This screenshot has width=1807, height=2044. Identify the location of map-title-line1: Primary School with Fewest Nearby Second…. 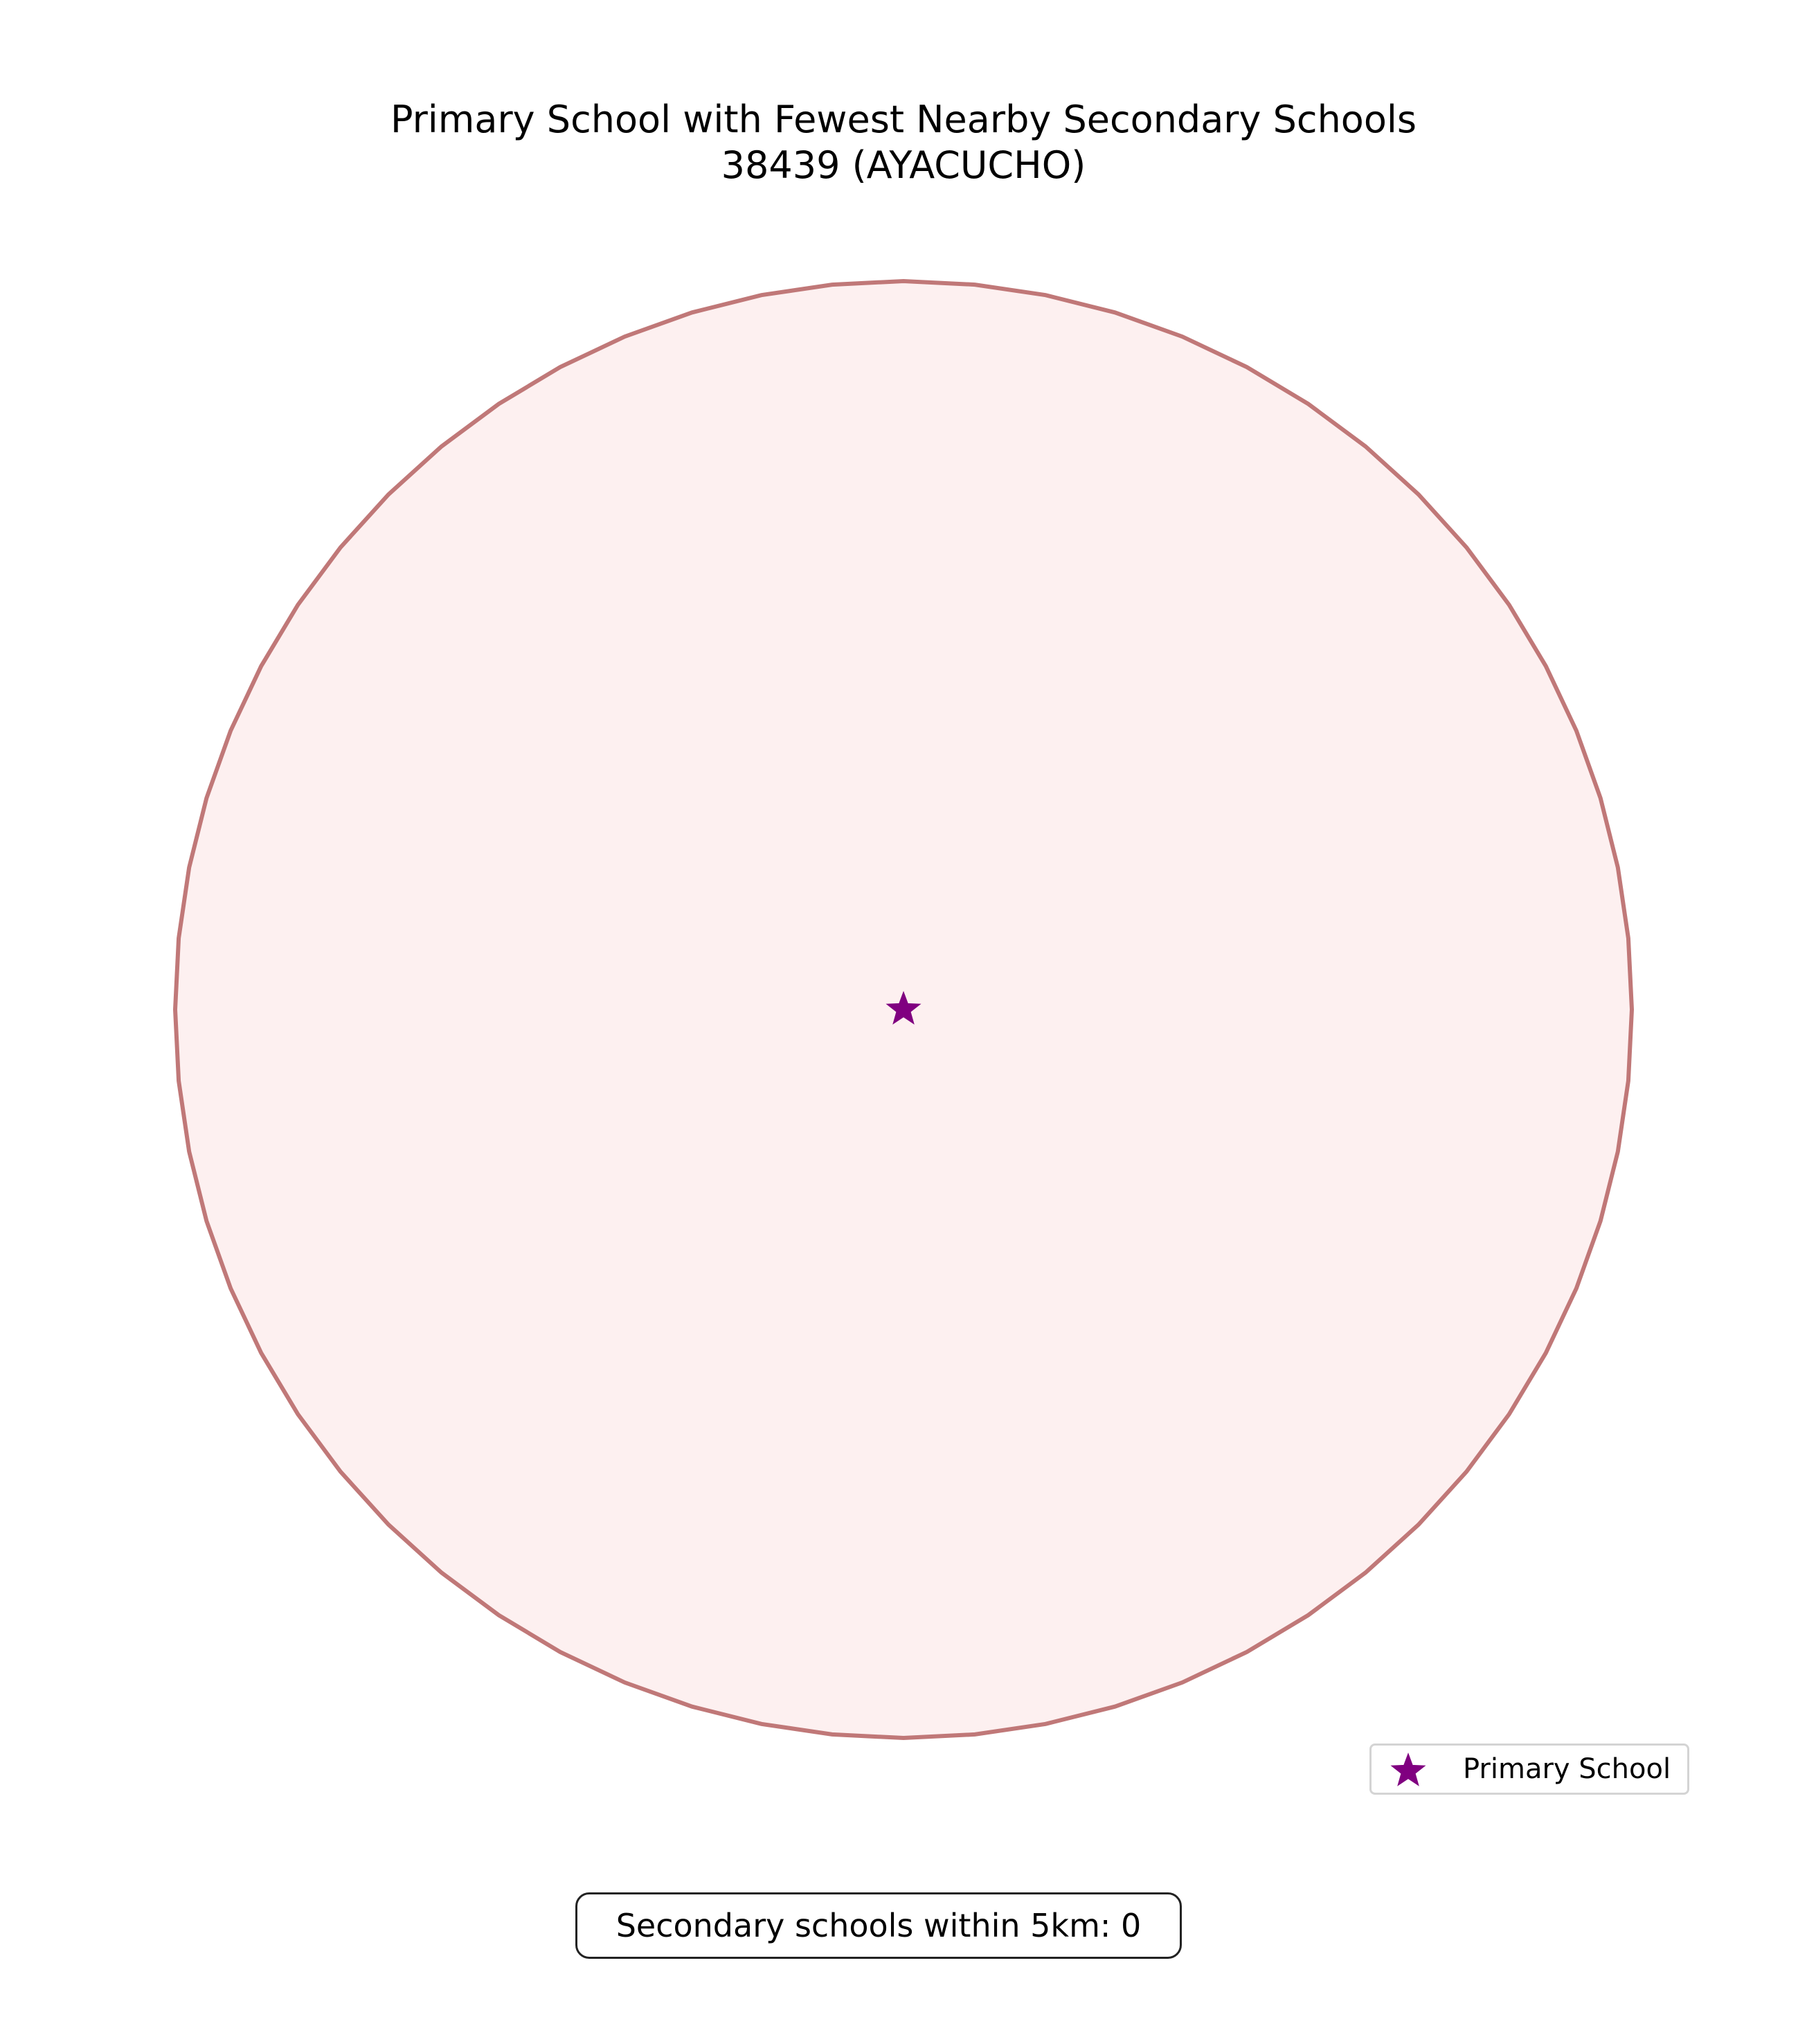
(903, 120).